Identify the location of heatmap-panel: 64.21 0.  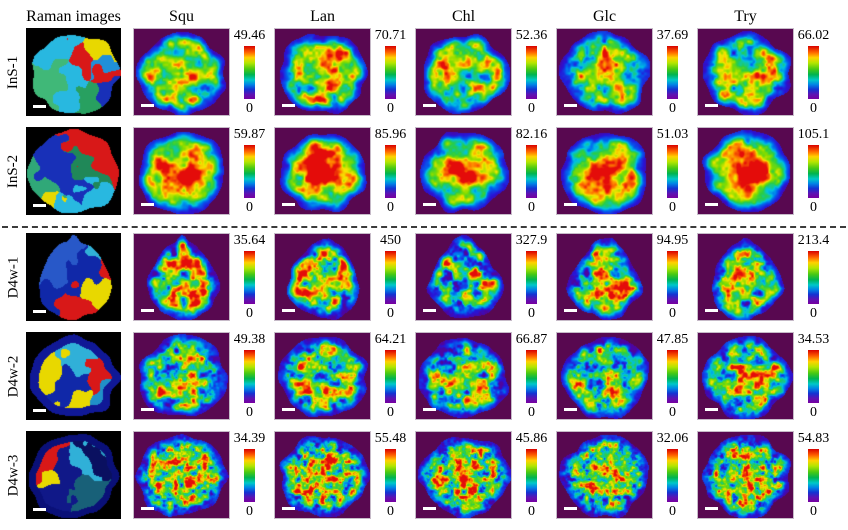
(342, 376).